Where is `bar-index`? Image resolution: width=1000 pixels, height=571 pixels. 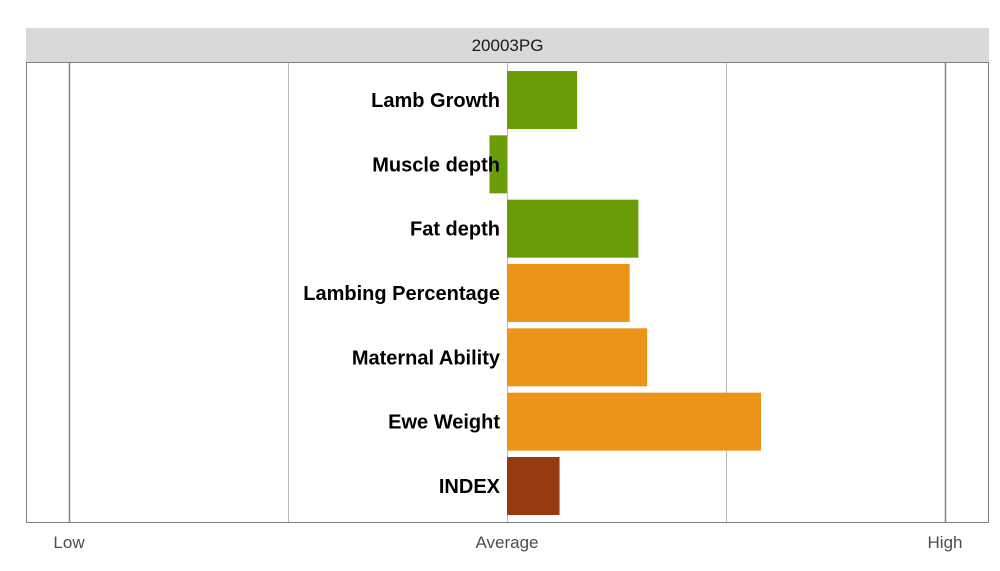 bar-index is located at coordinates (533, 486).